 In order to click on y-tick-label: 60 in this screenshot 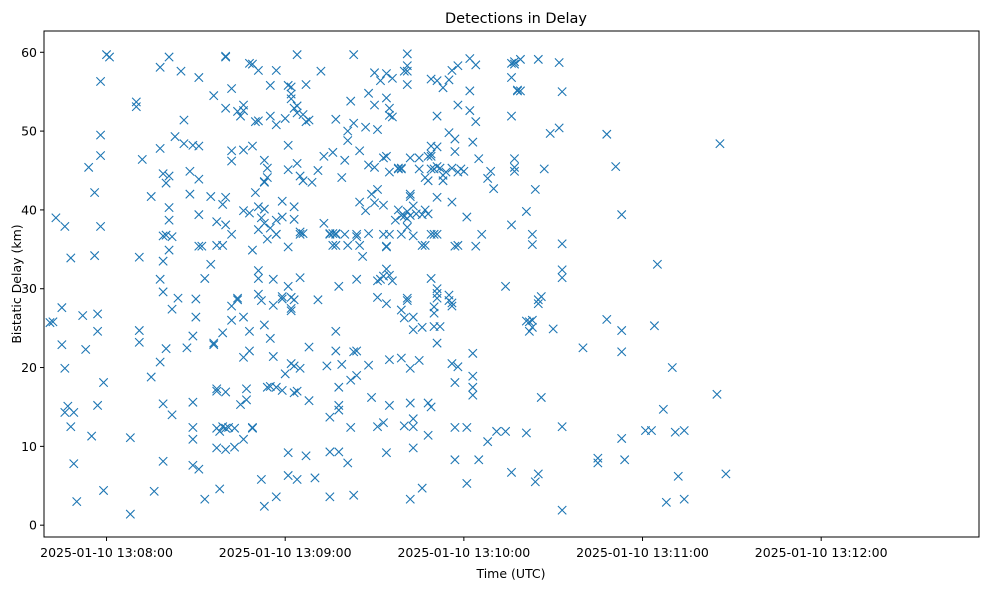, I will do `click(29, 52)`.